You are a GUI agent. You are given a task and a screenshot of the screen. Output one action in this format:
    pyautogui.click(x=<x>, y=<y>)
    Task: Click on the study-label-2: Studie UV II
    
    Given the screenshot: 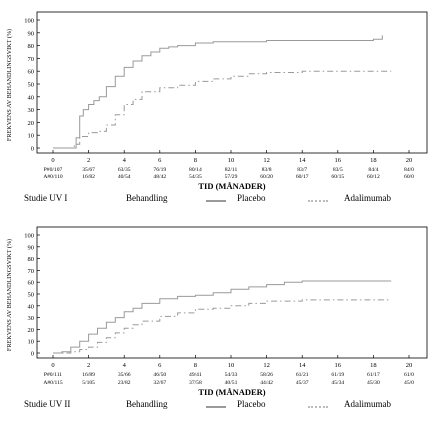 What is the action you would take?
    pyautogui.click(x=47, y=404)
    